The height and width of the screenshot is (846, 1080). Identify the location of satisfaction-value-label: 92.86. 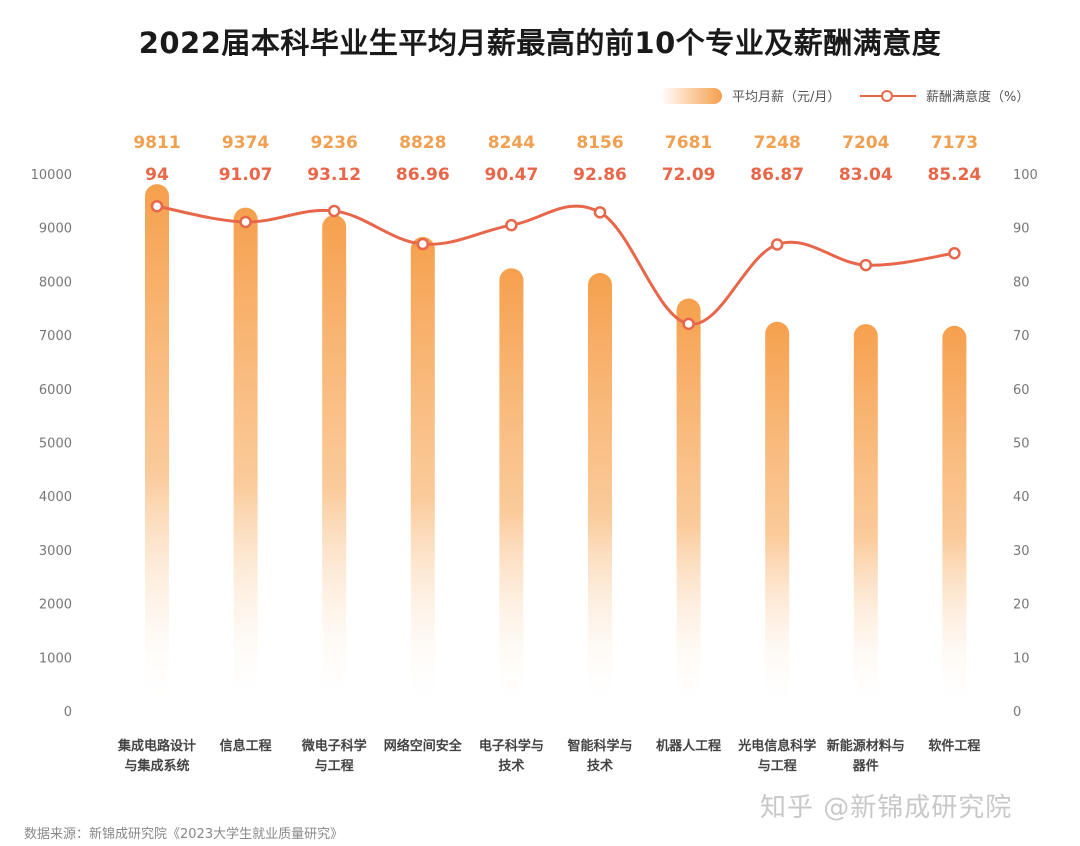
(600, 175).